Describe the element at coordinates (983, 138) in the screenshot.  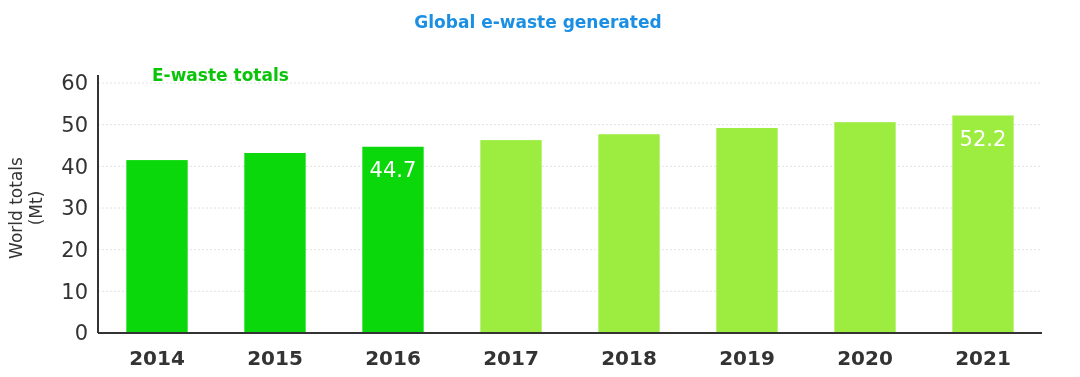
I see `data-label: 52.2` at that location.